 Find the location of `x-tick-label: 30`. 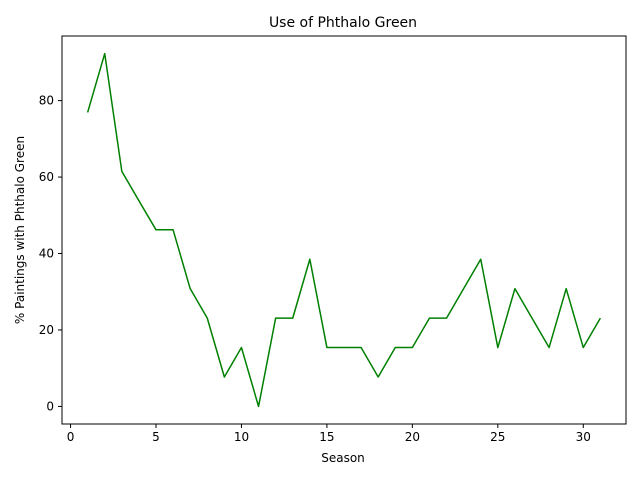

x-tick-label: 30 is located at coordinates (583, 437).